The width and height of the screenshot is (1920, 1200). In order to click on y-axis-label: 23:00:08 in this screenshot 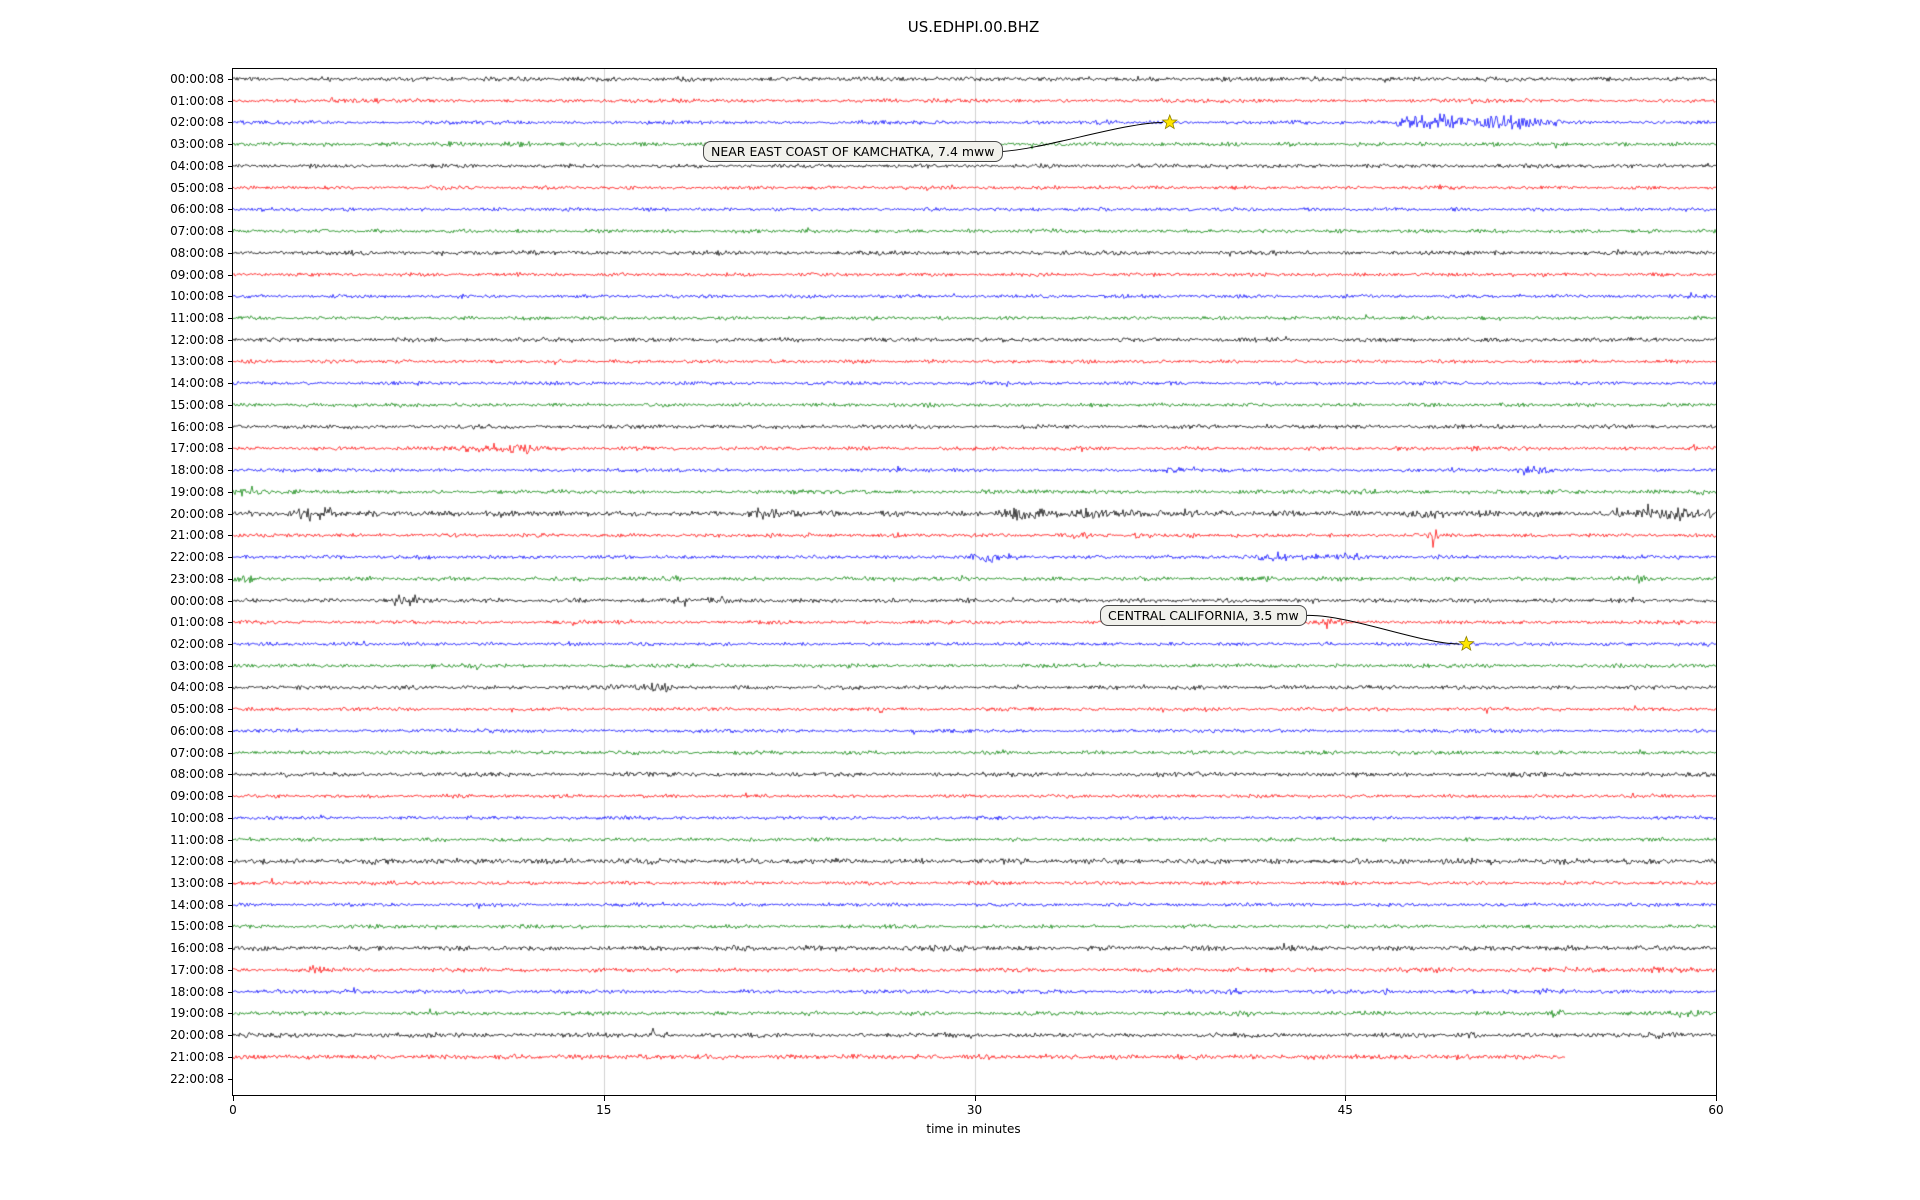, I will do `click(197, 578)`.